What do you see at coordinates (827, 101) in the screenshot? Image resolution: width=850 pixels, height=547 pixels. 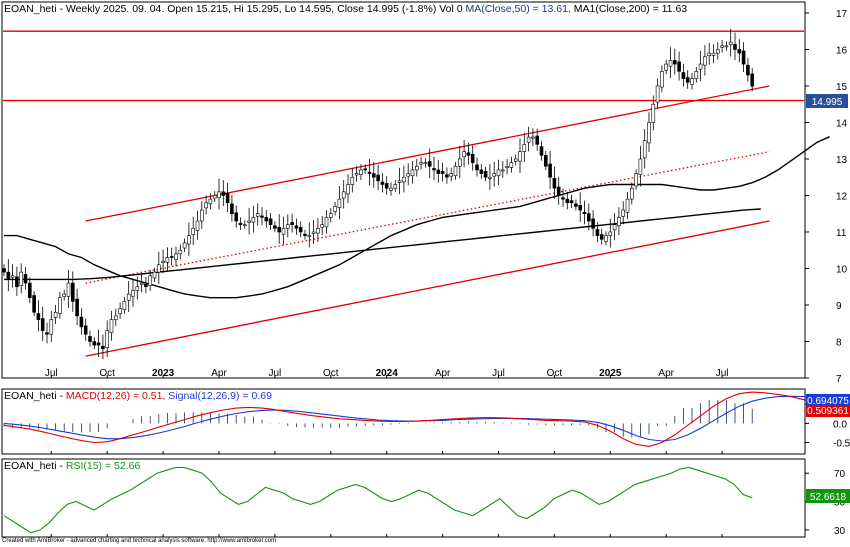 I see `close-badge-bg` at bounding box center [827, 101].